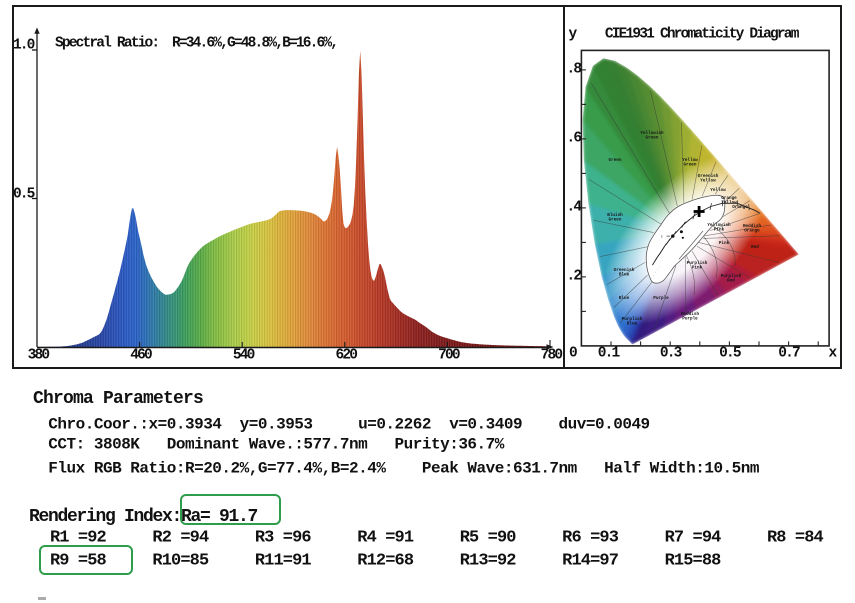 This screenshot has width=855, height=603. I want to click on svg-text: Orange, so click(740, 207).